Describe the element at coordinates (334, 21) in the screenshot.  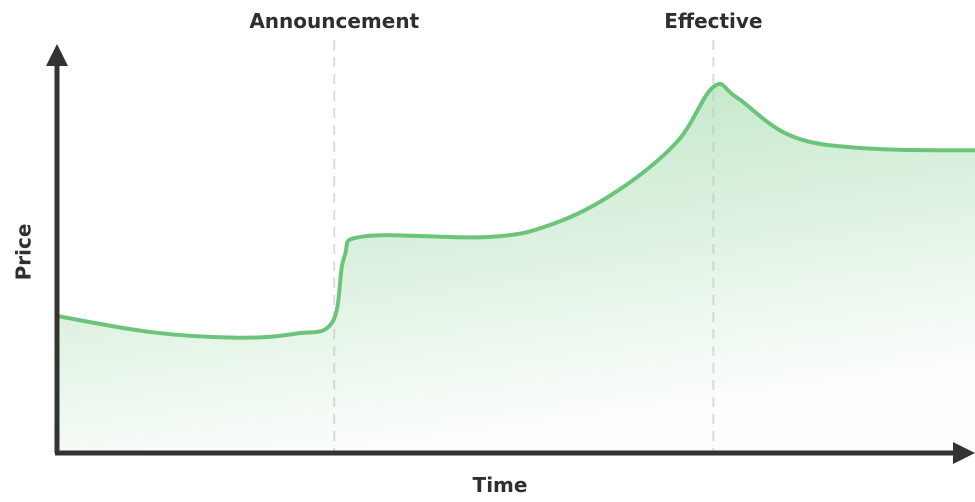
I see `annotation-label: Announcement` at that location.